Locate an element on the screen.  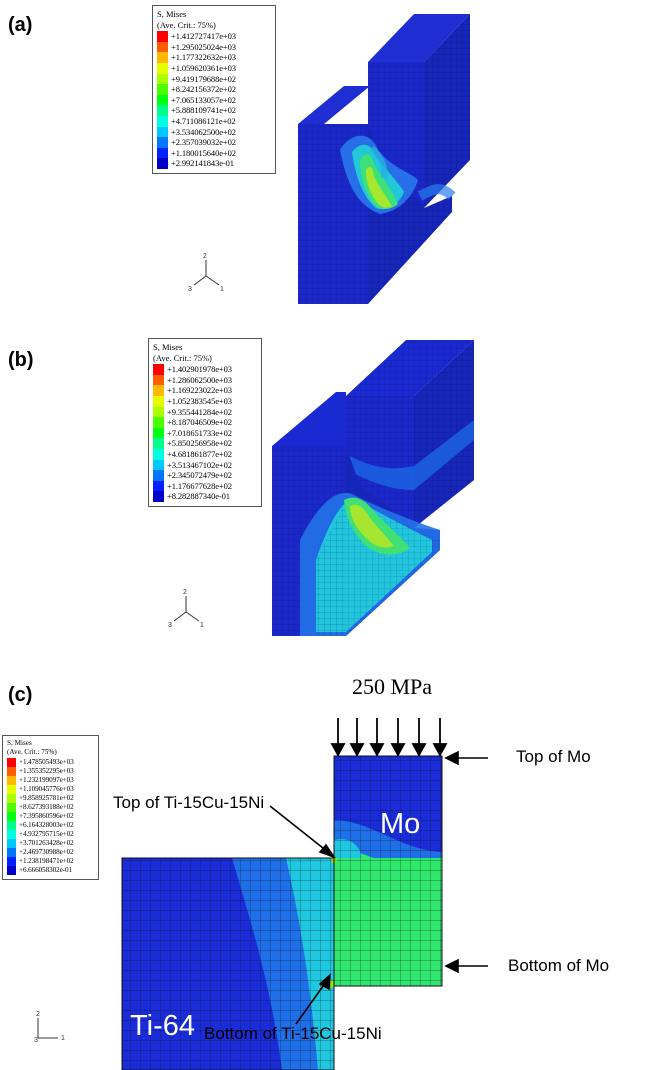
legend-value: +9.858925781e+02 is located at coordinates (46, 798).